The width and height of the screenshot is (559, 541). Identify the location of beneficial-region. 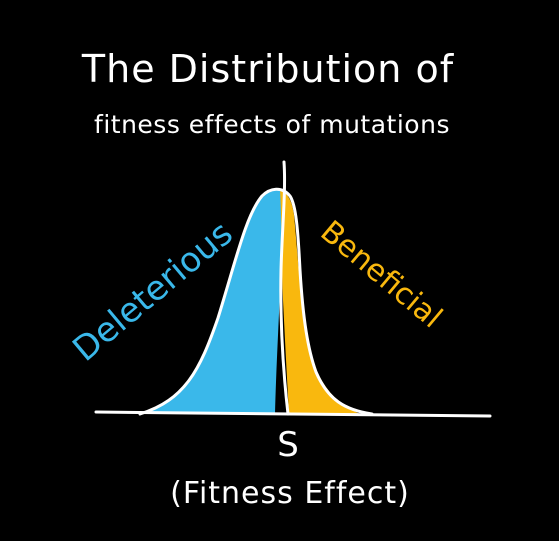
(320, 302).